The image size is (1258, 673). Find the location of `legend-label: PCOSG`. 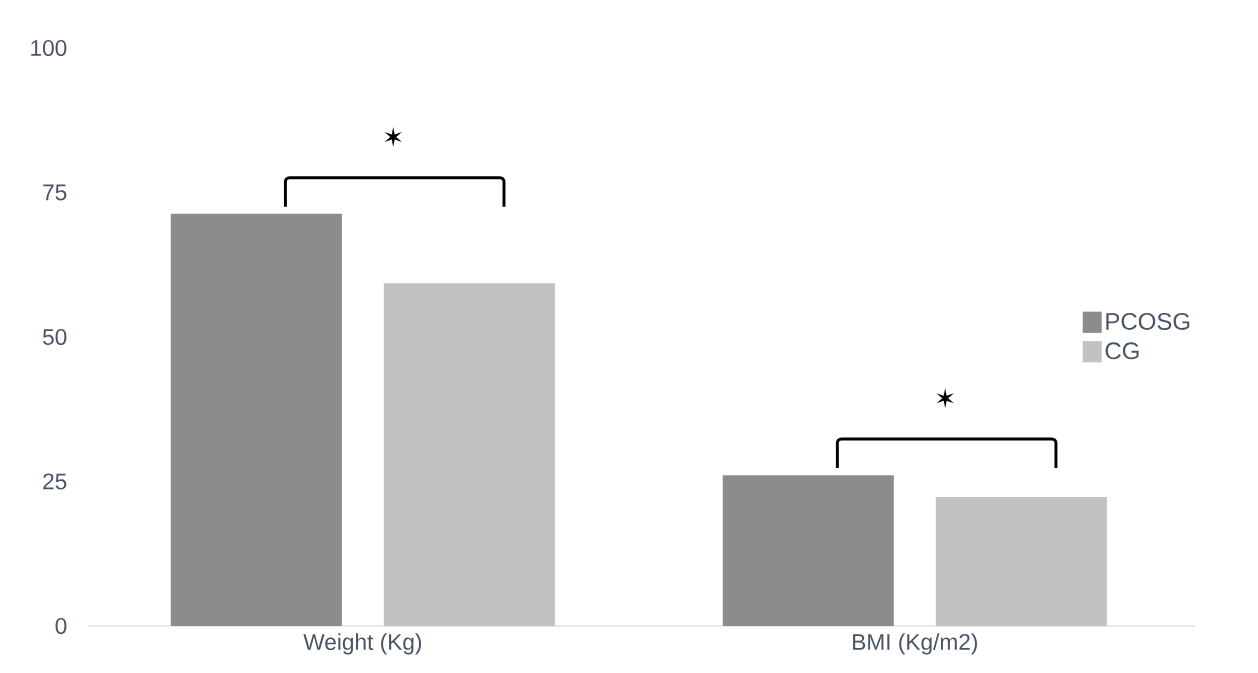

legend-label: PCOSG is located at coordinates (1148, 321).